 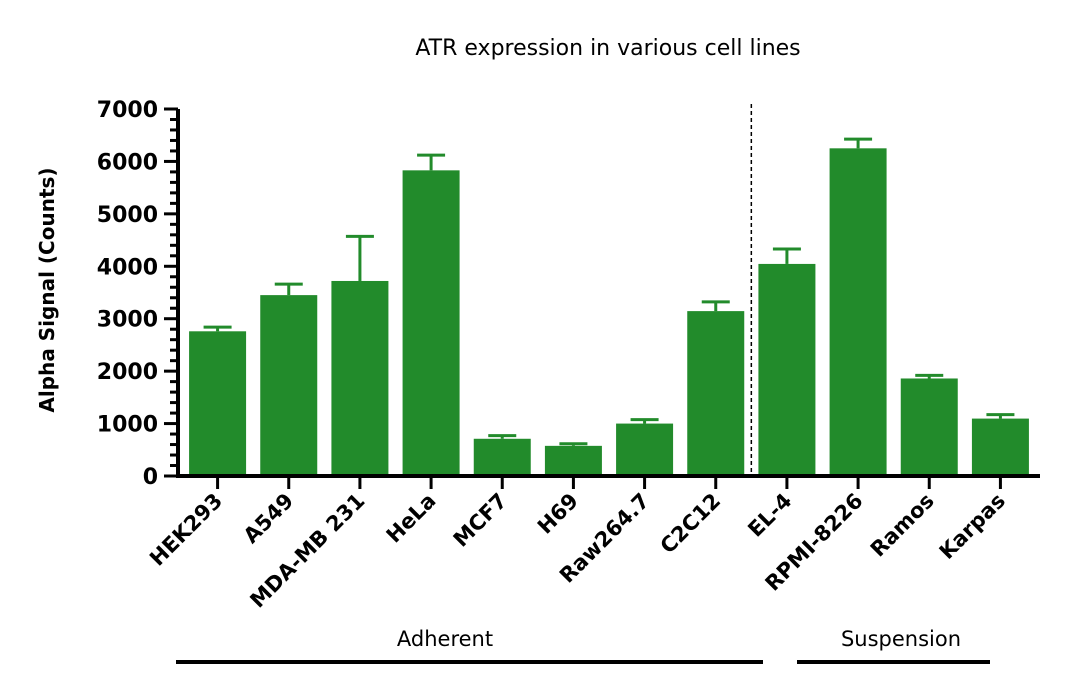 I want to click on y-tick-label: 3000, so click(x=127, y=320).